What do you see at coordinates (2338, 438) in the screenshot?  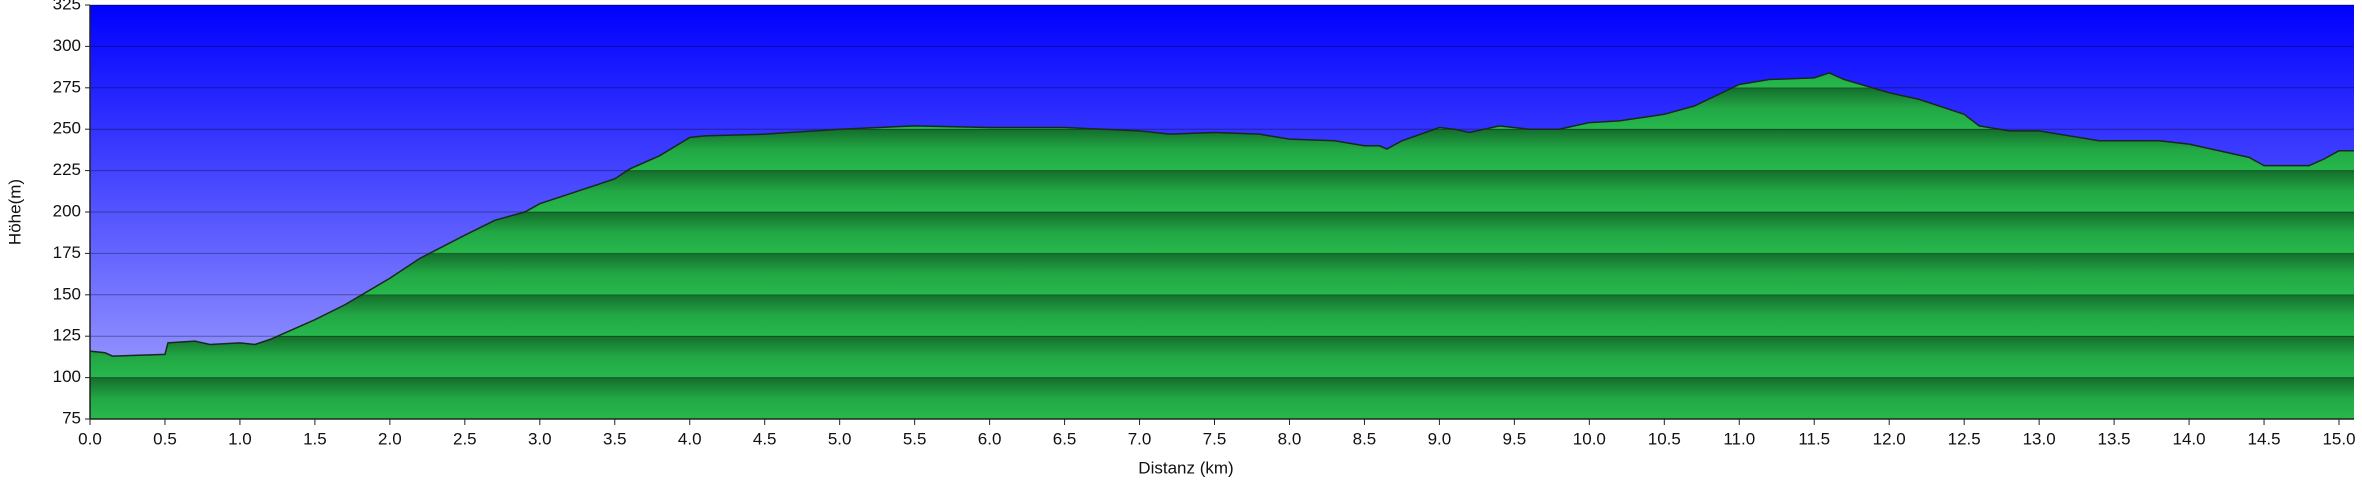 I see `x-tick-label: 15.0` at bounding box center [2338, 438].